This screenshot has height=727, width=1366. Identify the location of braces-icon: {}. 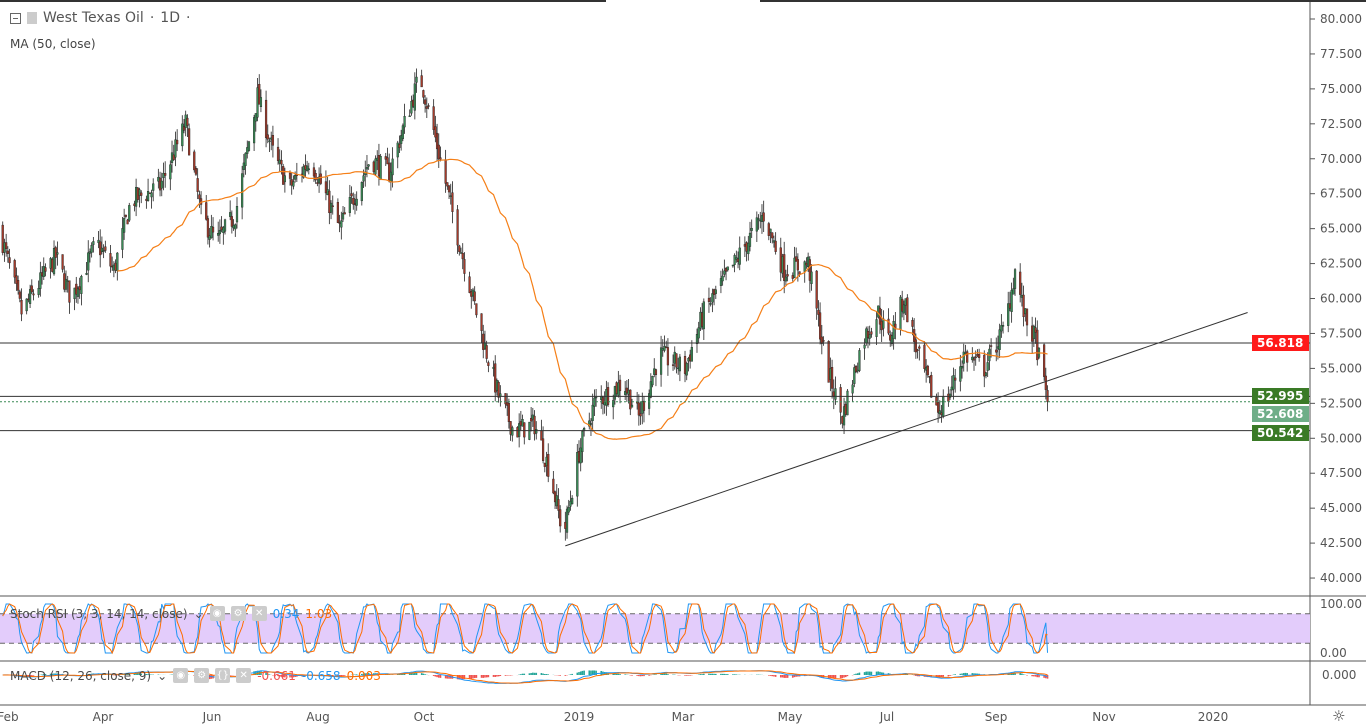
(223, 675).